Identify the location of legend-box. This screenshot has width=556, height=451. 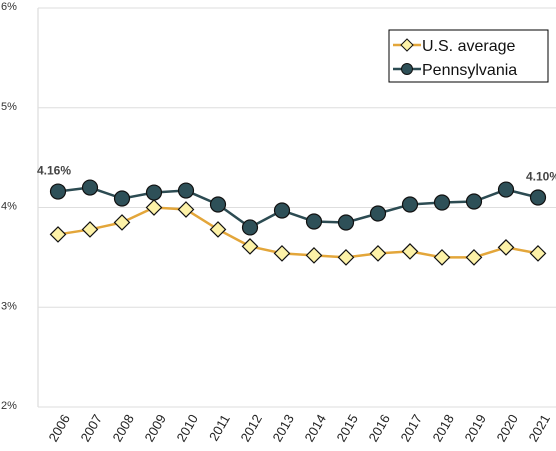
(468, 56).